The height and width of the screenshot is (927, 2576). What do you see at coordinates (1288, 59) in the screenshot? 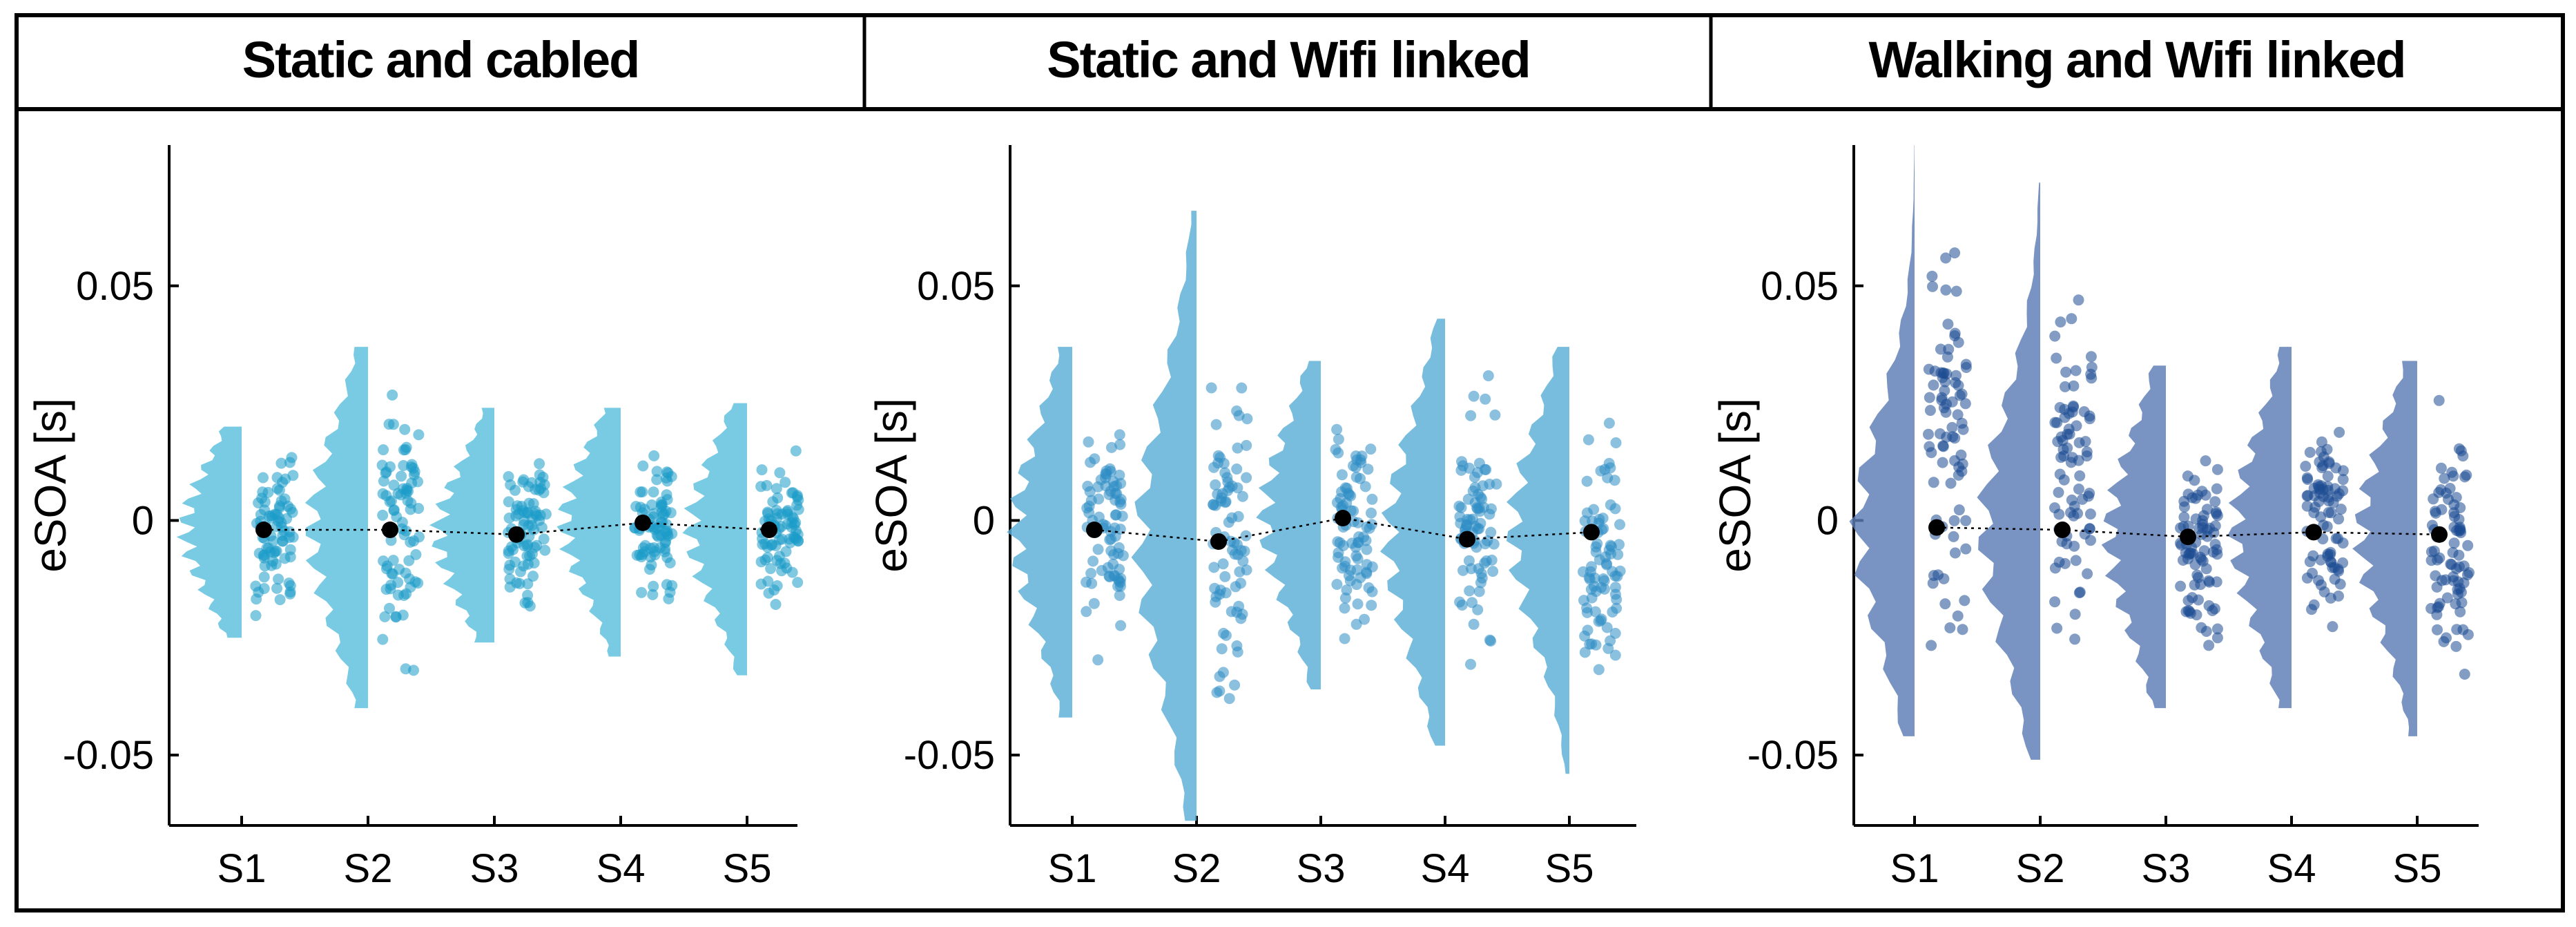
I see `panel-title-2: Static and Wifi linked` at bounding box center [1288, 59].